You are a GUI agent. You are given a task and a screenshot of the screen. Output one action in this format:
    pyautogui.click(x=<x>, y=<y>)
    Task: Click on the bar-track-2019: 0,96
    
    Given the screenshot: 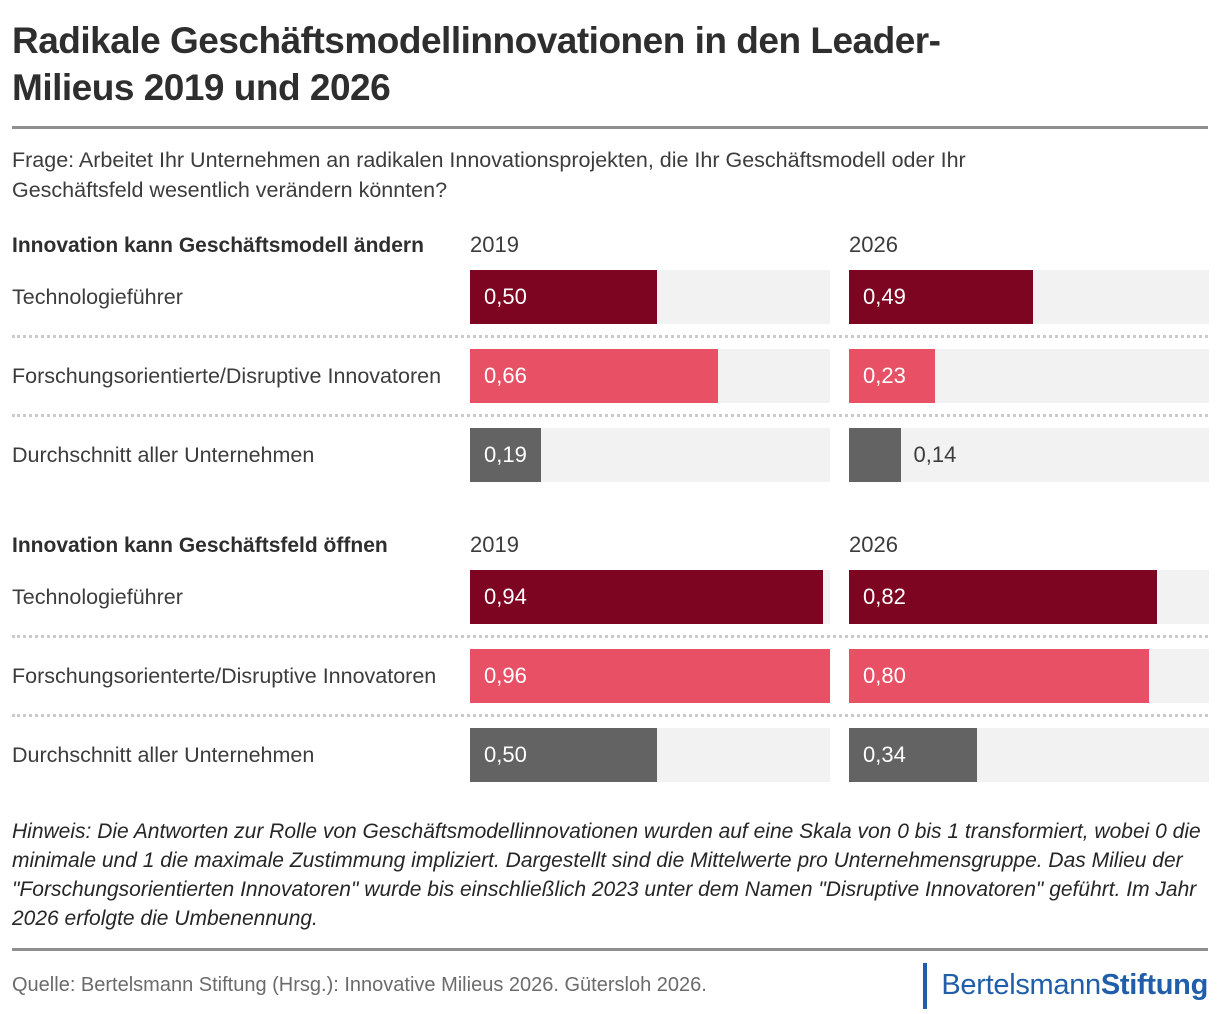 What is the action you would take?
    pyautogui.click(x=650, y=676)
    